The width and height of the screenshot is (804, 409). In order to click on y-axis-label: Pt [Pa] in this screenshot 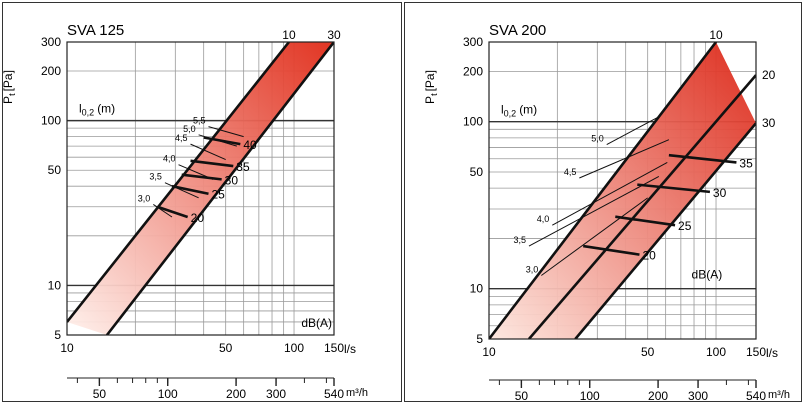, I will do `click(9, 87)`.